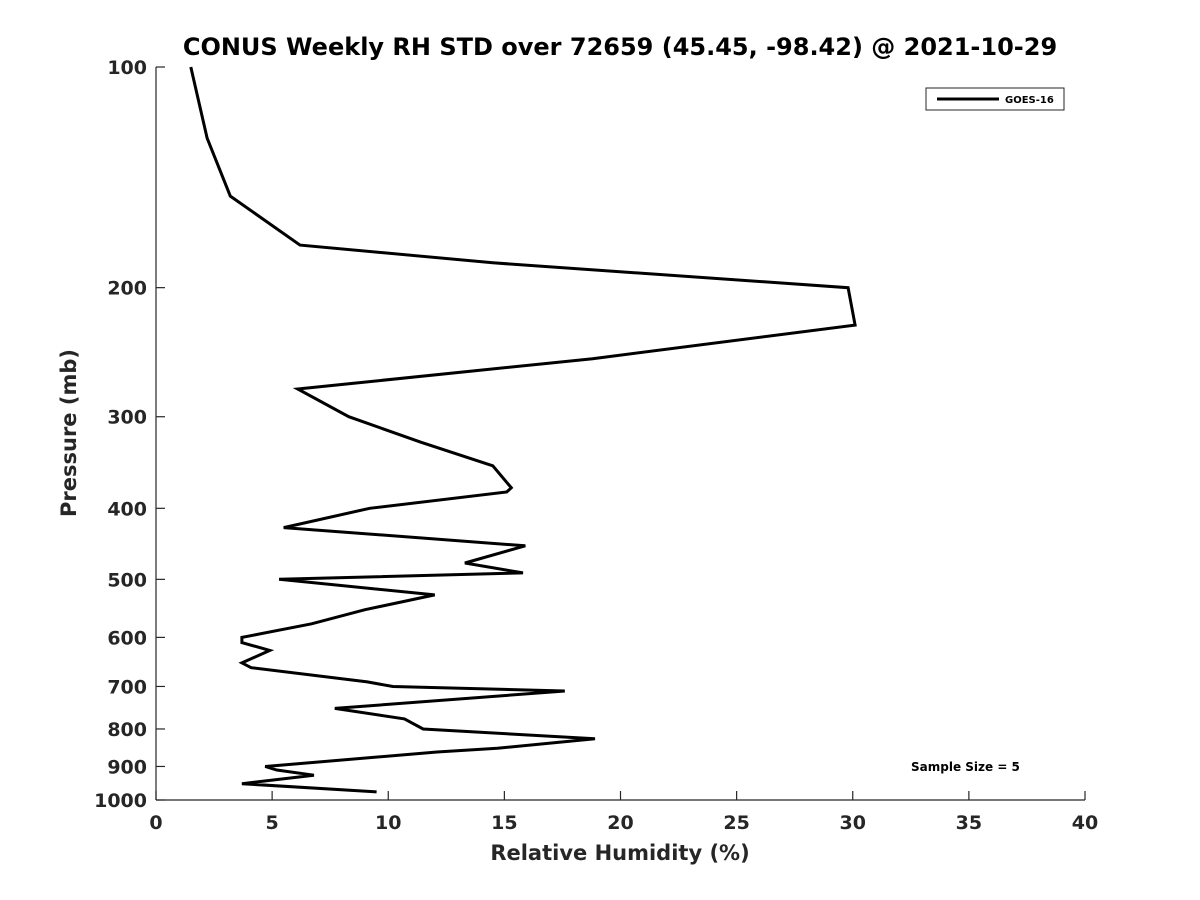  I want to click on x-axis-ticks: 0 5 10 15 20 25 30 35 40, so click(623, 812).